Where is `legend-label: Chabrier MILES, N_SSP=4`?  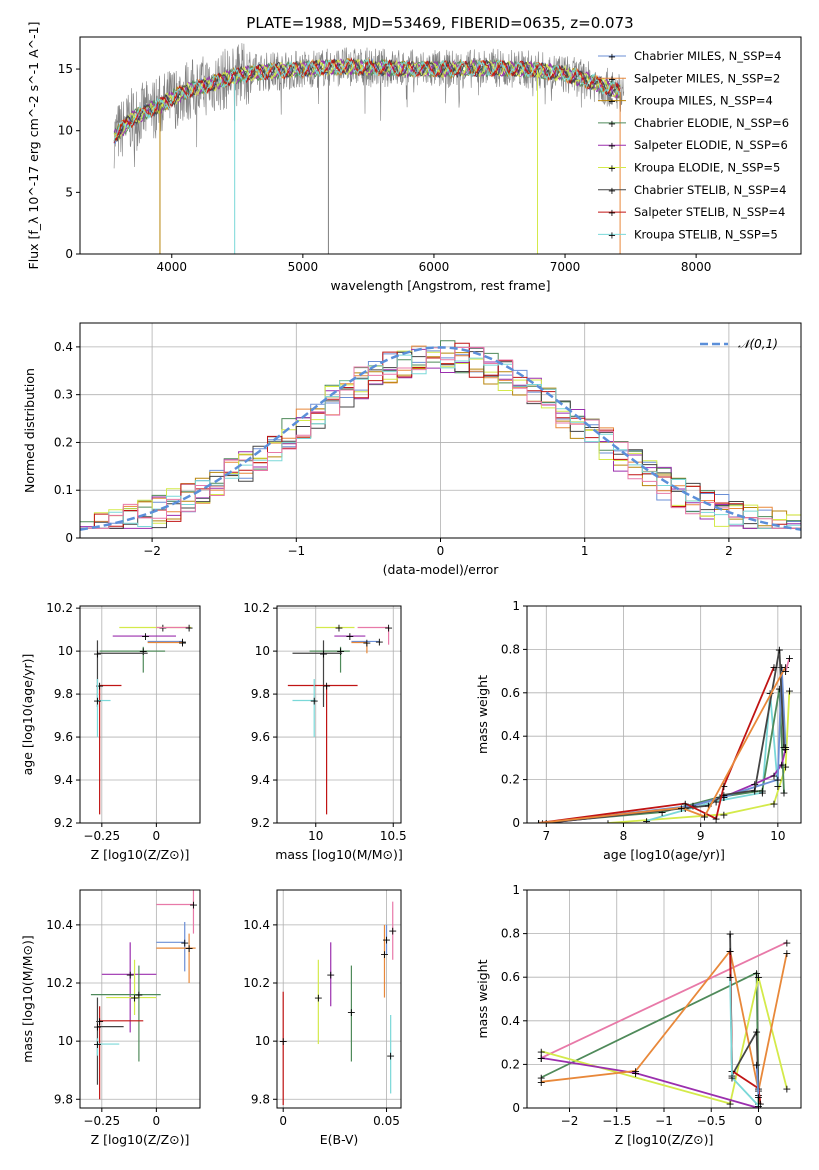 legend-label: Chabrier MILES, N_SSP=4 is located at coordinates (707, 56).